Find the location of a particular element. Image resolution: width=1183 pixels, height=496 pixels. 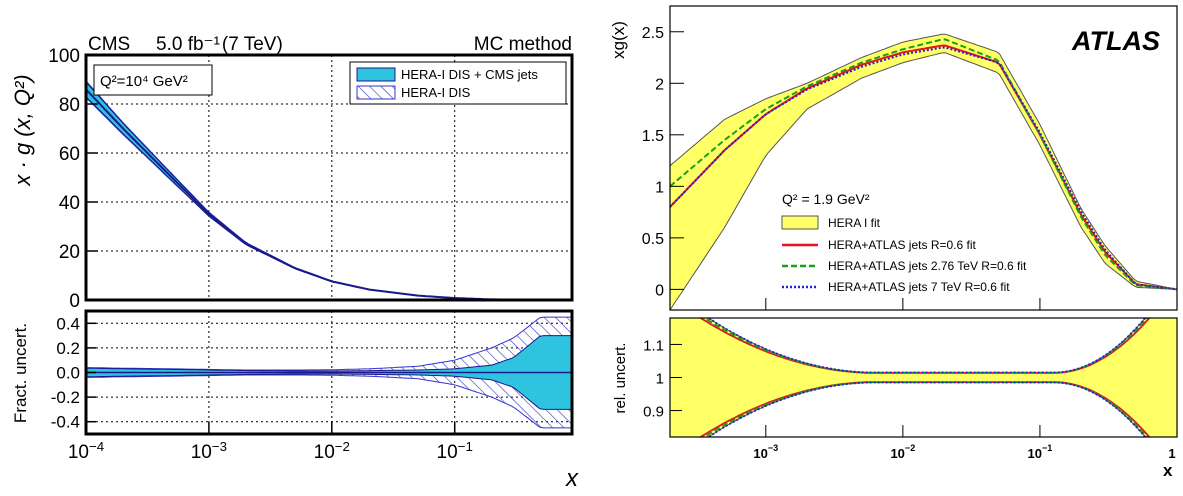

cms-top-y-tick-label: 100 is located at coordinates (64, 56).